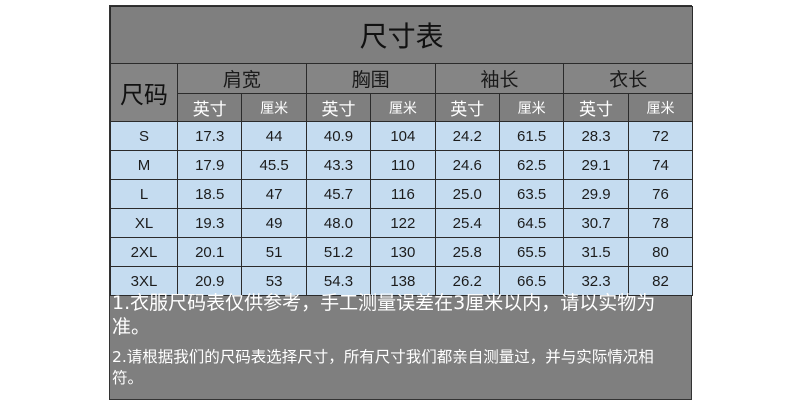 Image resolution: width=790 pixels, height=407 pixels. I want to click on table-row: XL 19.3 49 48.0 122 25.4 64.5 30.7 78, so click(402, 223).